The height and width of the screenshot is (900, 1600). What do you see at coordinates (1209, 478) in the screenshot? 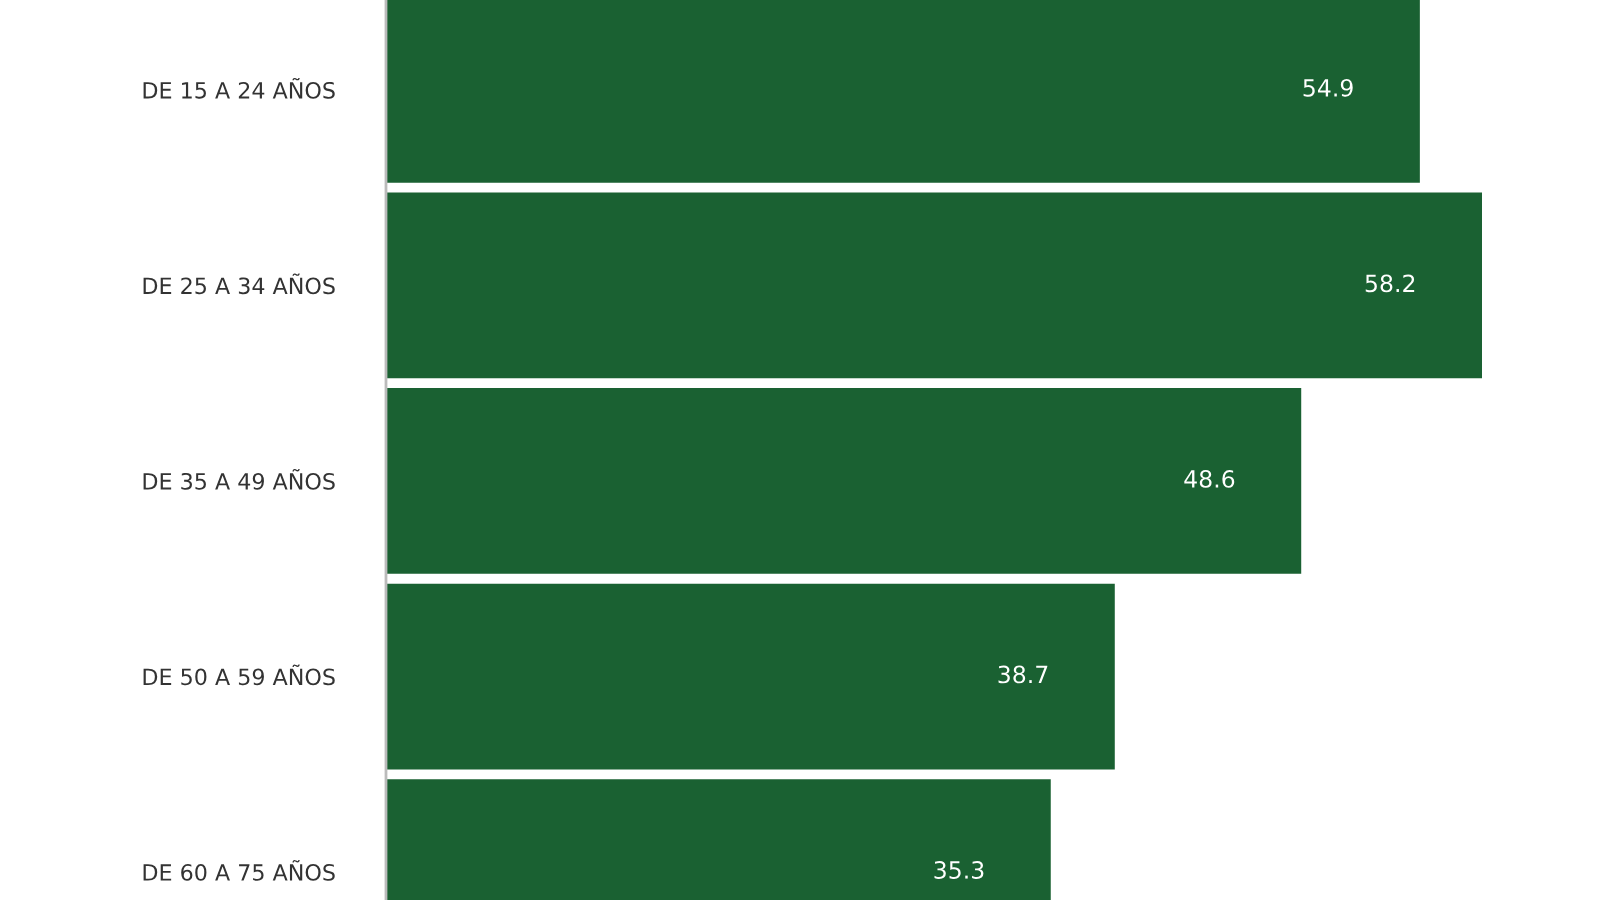
I see `data-label: 48.6` at bounding box center [1209, 478].